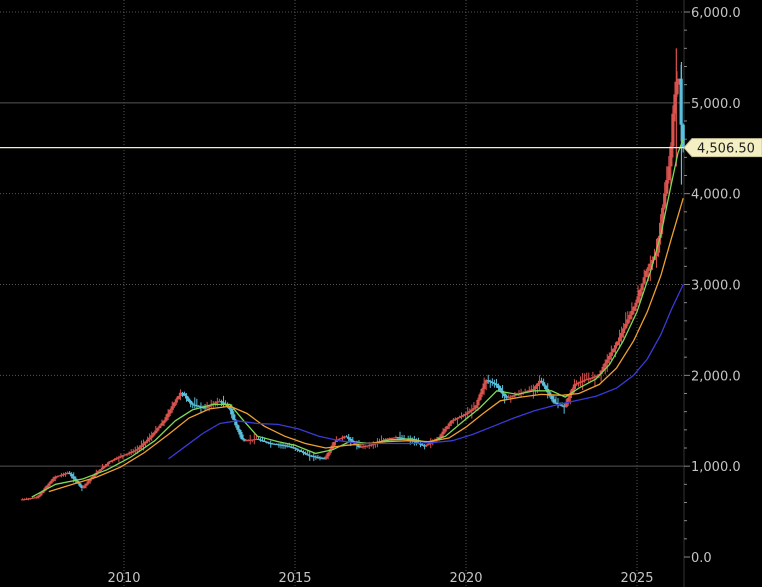  I want to click on x-tick-label: 2015, so click(294, 578).